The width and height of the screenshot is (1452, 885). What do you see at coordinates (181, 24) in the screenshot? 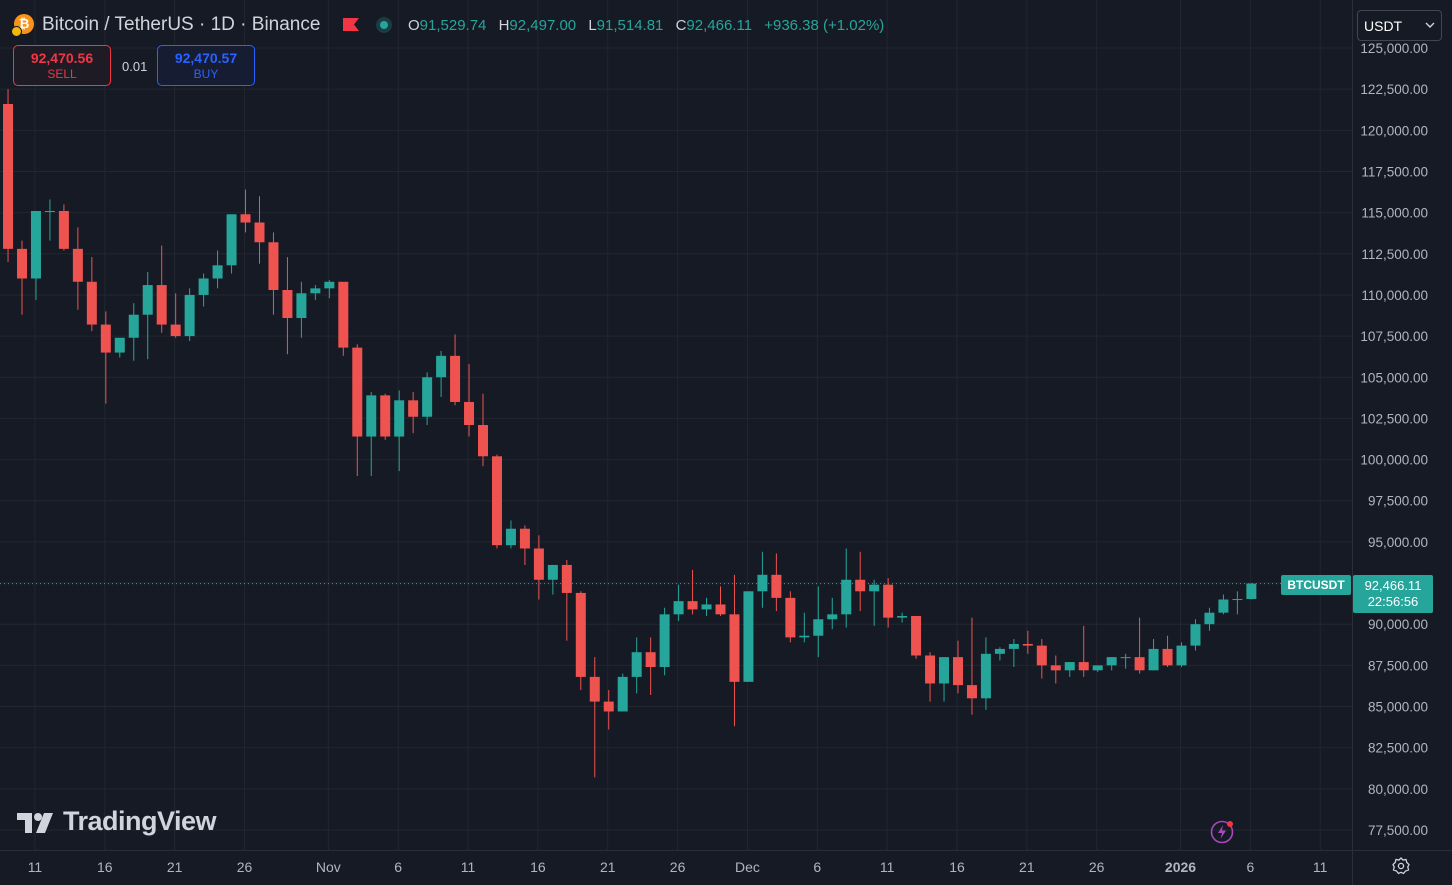
I see `symbol-title: Bitcoin / TetherUS · 1D · Binance` at bounding box center [181, 24].